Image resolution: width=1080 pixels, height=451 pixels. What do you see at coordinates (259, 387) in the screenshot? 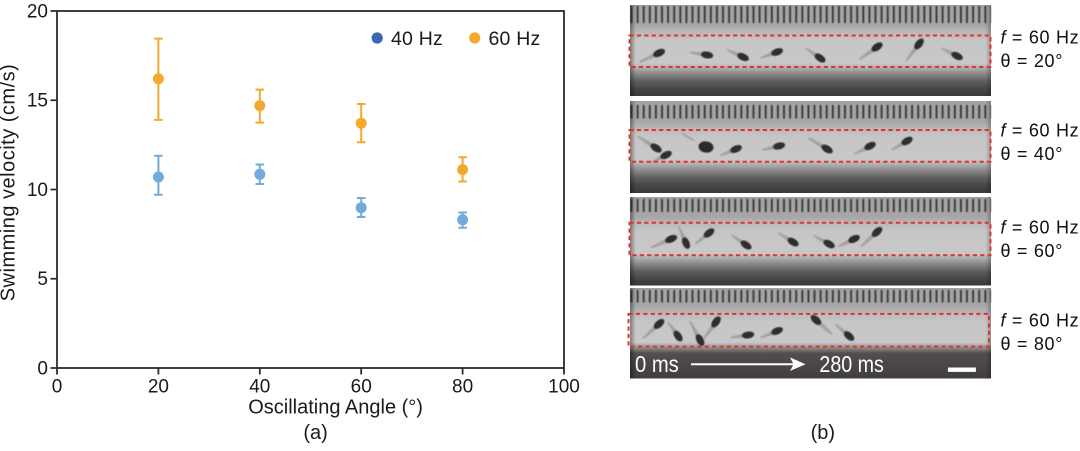
I see `svg-text: 40` at bounding box center [259, 387].